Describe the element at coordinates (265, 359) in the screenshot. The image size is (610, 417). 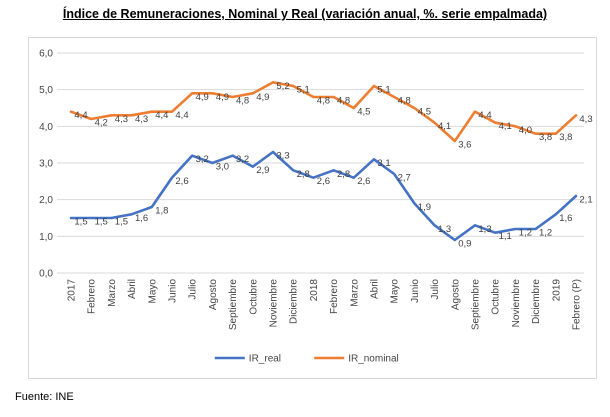
I see `legend-label-ir_real: IR_real` at that location.